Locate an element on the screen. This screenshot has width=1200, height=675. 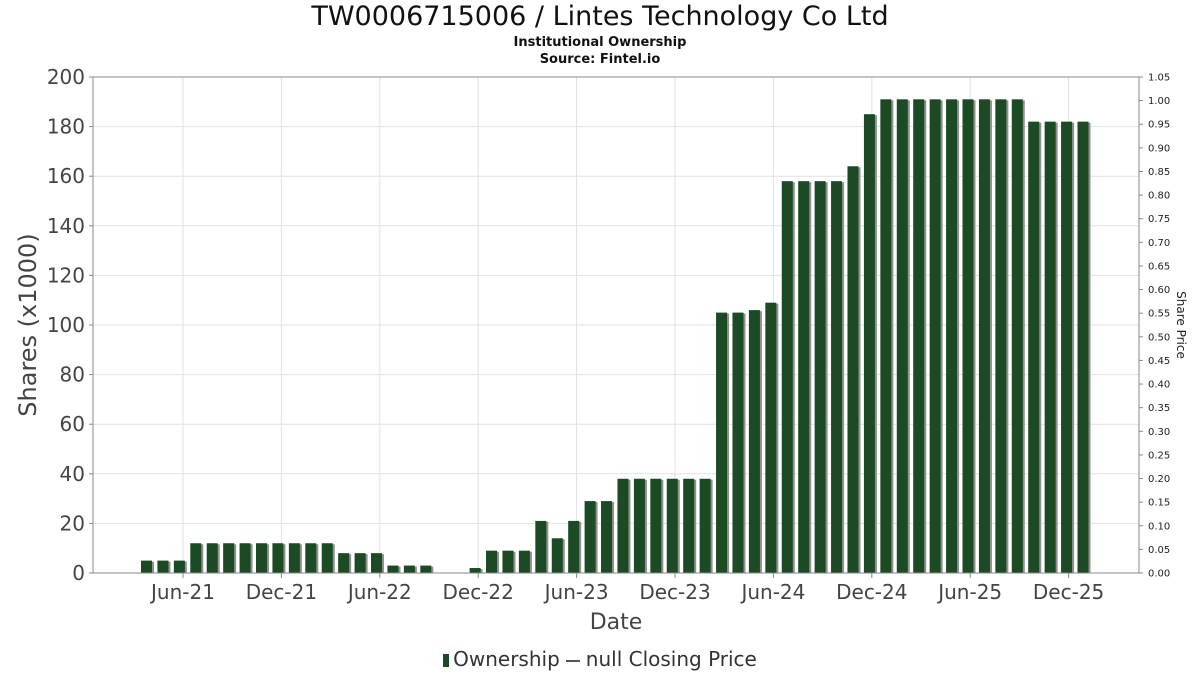
y-tick-label: 0 is located at coordinates (78, 573).